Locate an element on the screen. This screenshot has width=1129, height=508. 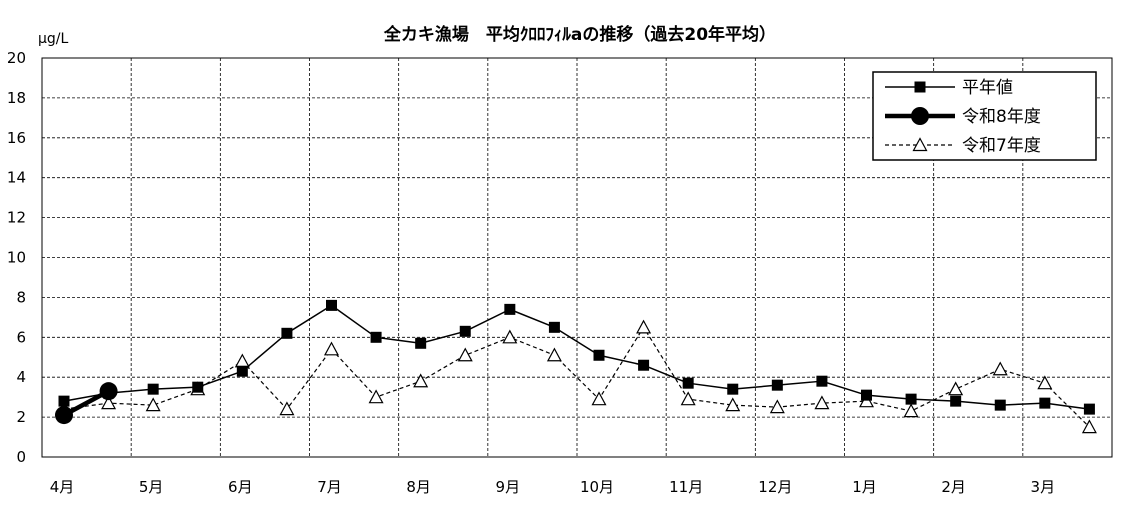
x-tick-labels: 4月 5月 6月 7月 8月 9月 10月 11月 12月 1月 2月 3月 is located at coordinates (552, 487).